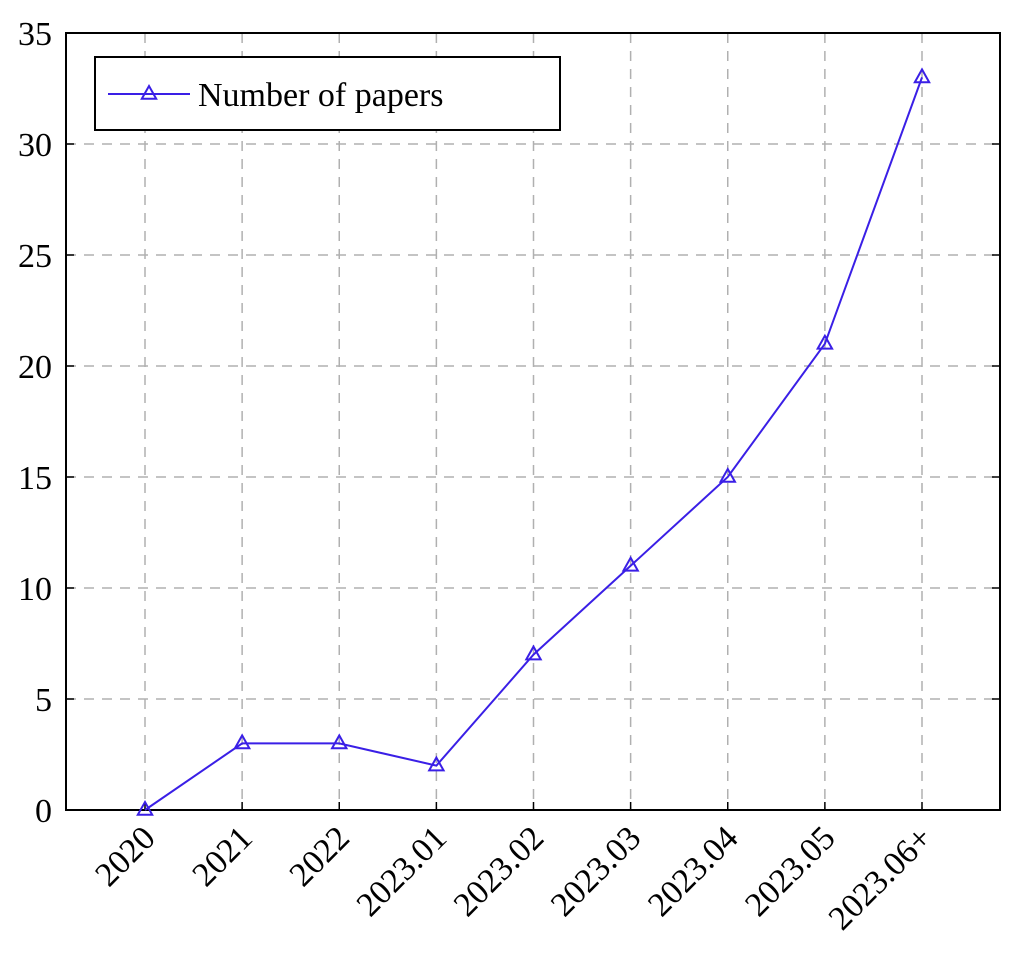 The height and width of the screenshot is (971, 1024). Describe the element at coordinates (35, 478) in the screenshot. I see `y-tick-label: 15` at that location.